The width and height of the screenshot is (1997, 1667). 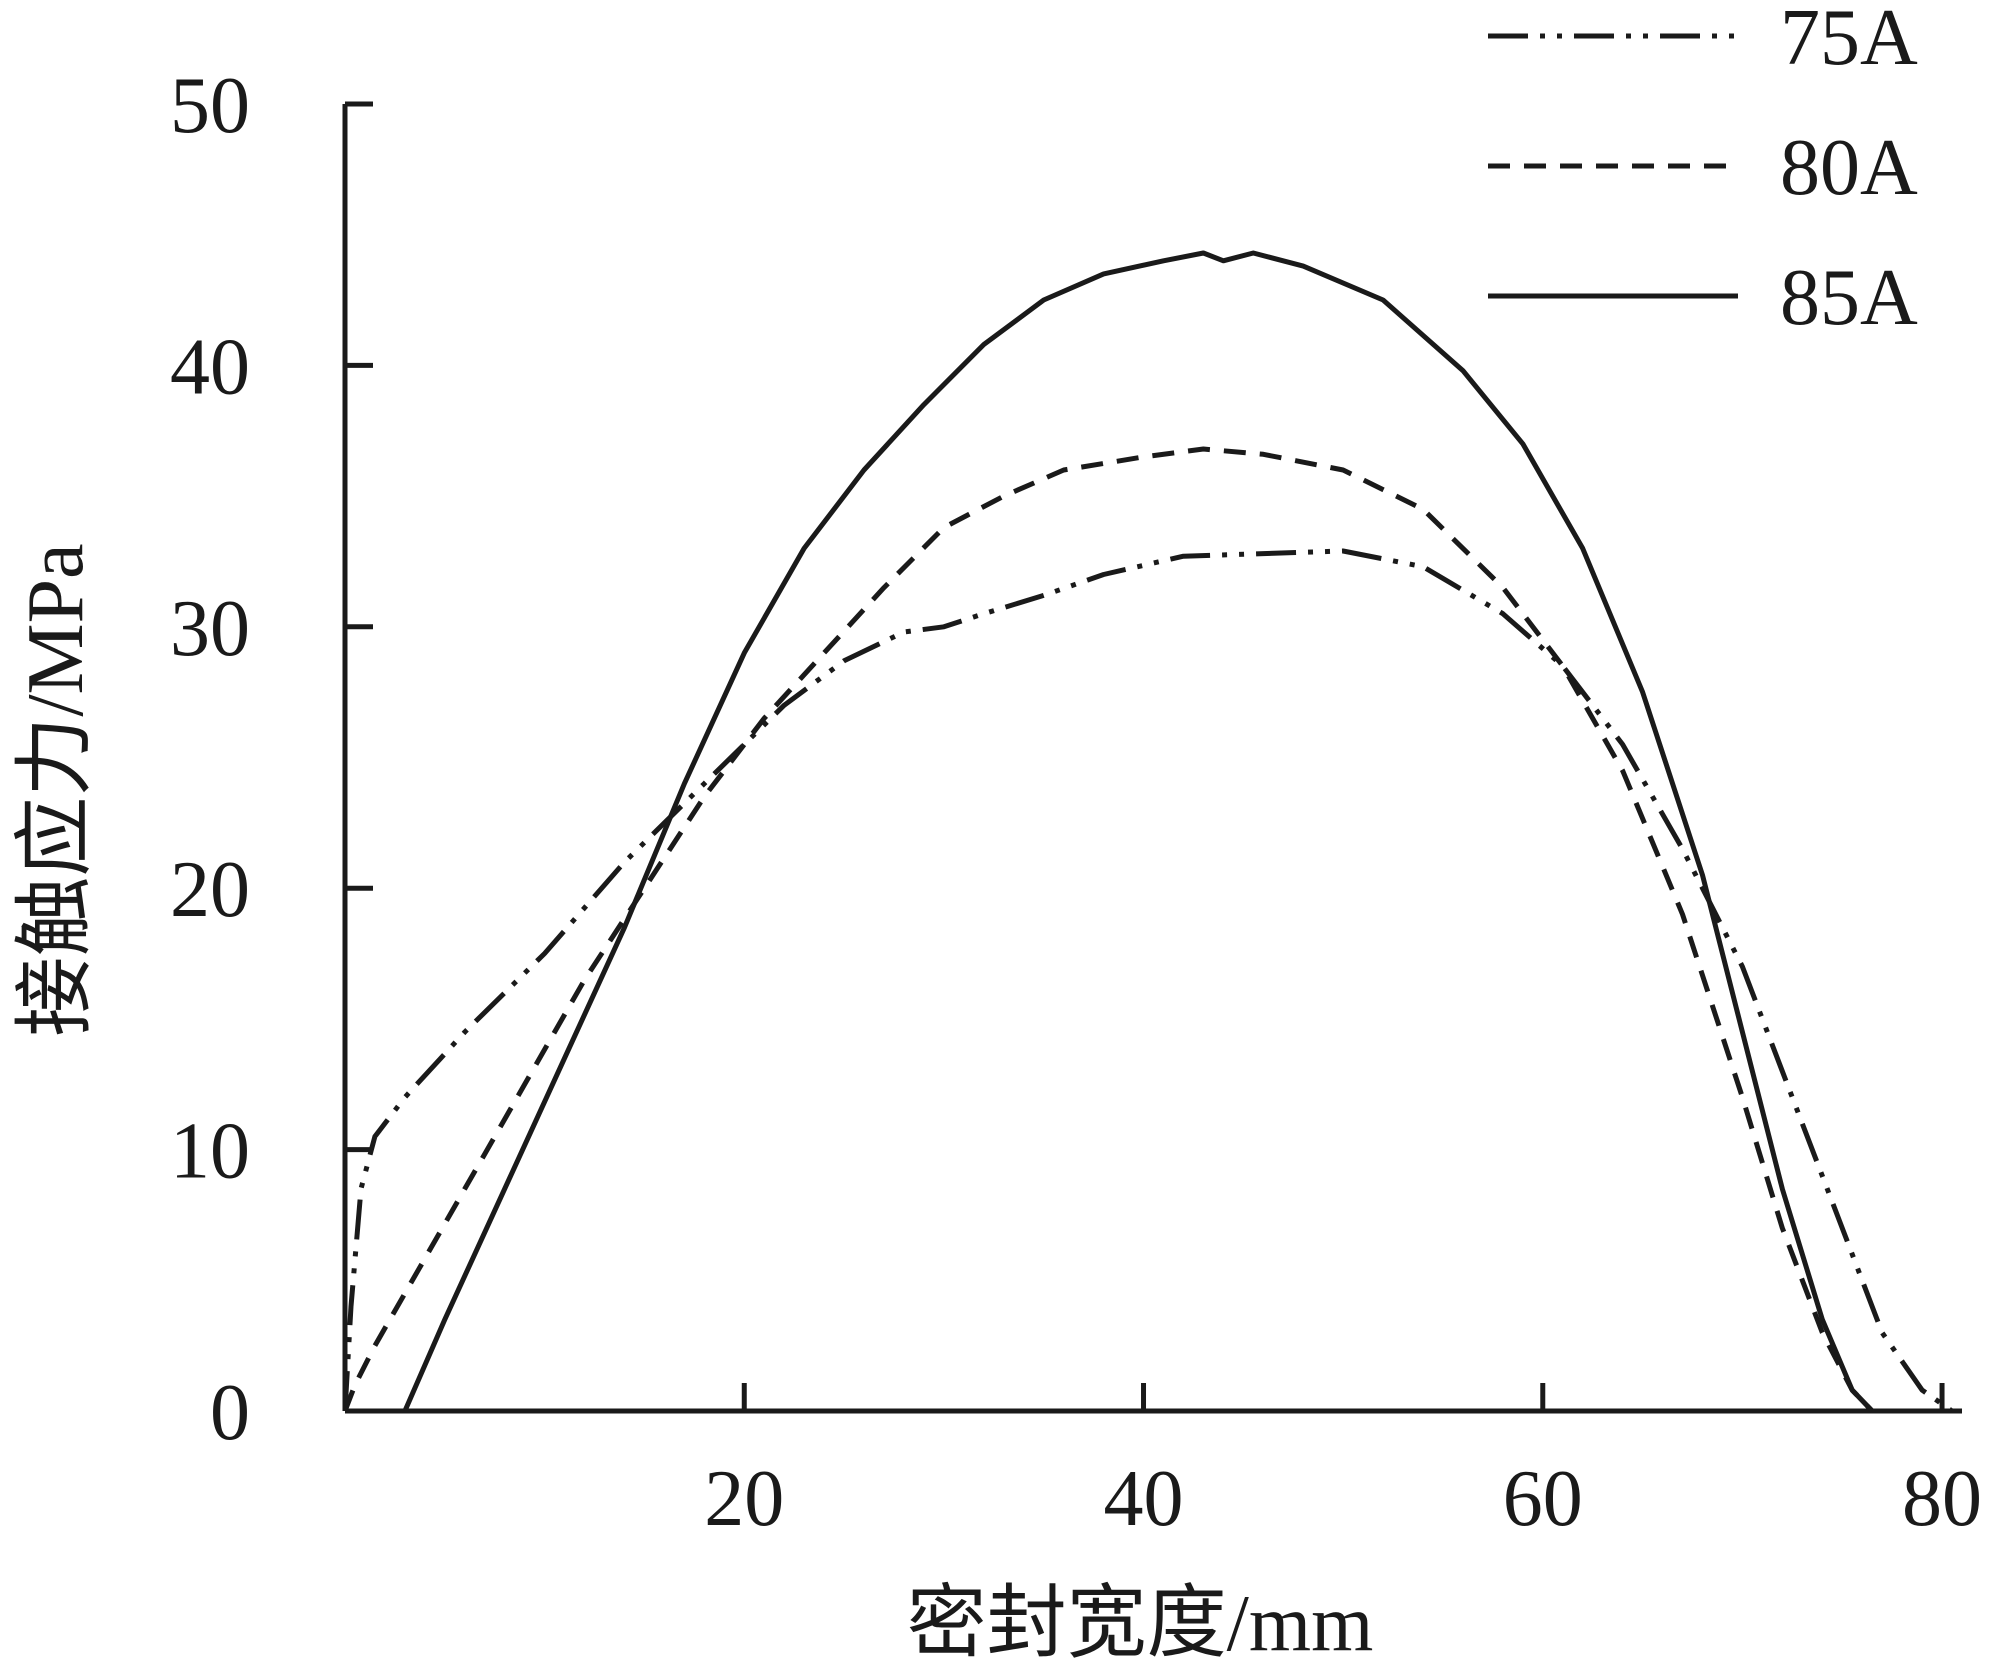 I want to click on y-tick-label: 0, so click(x=230, y=1413).